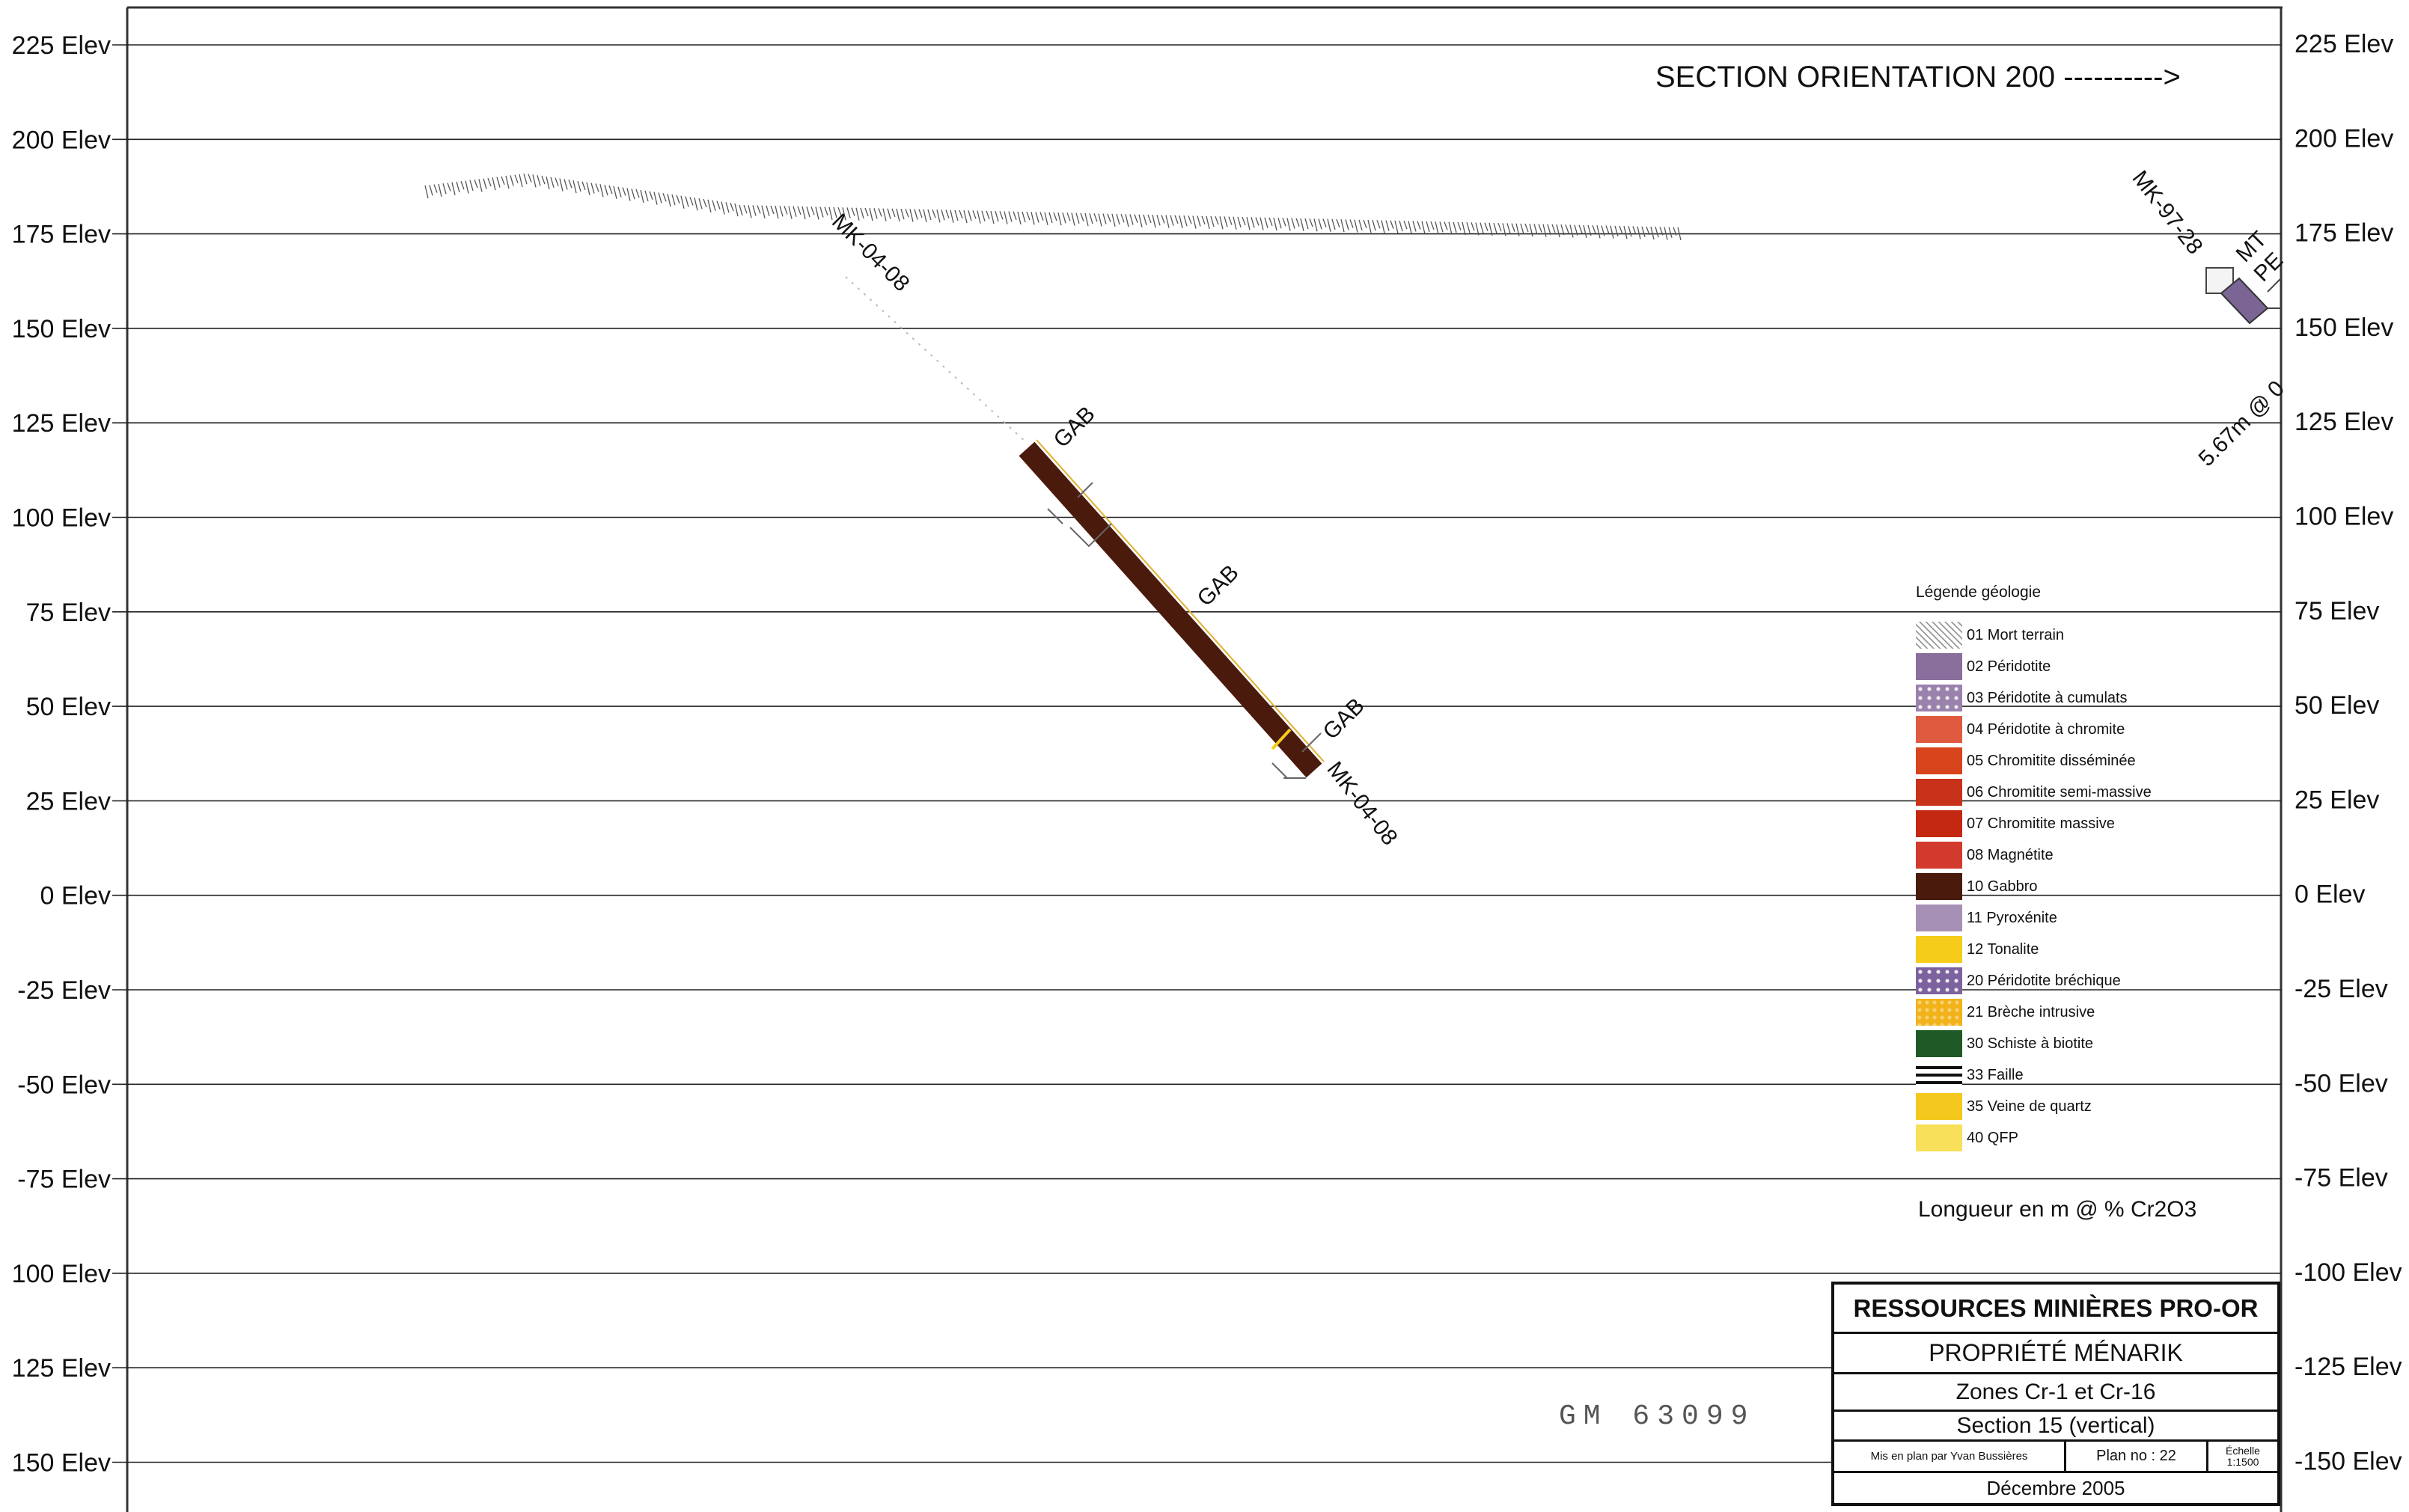 The image size is (2409, 1512). I want to click on legend-label: 40 QFP, so click(1992, 1137).